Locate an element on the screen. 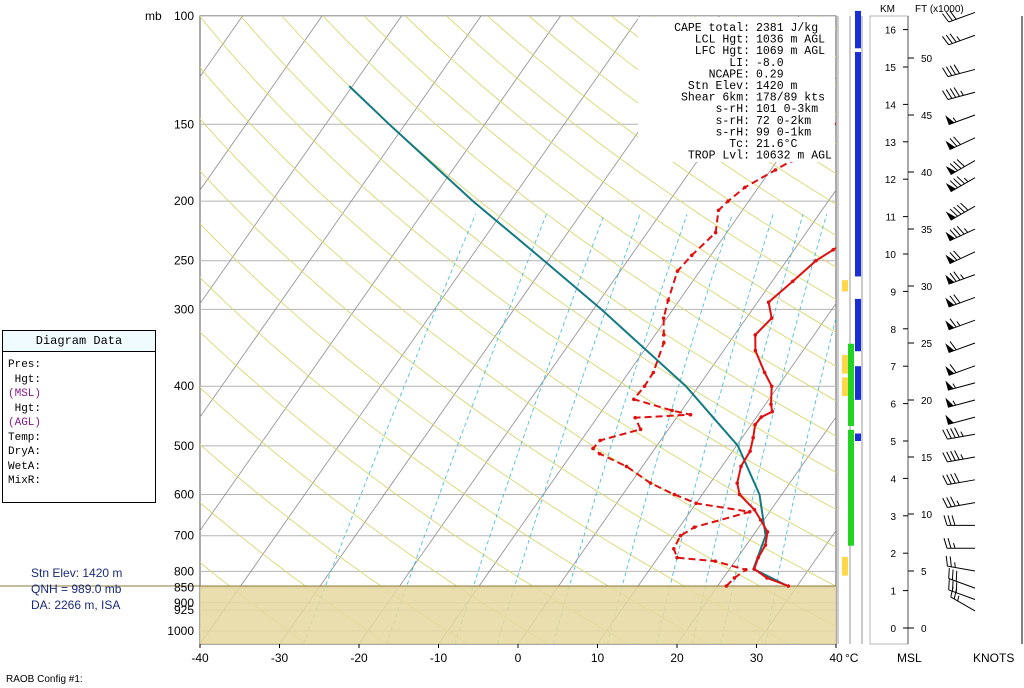 This screenshot has width=1024, height=688. index-value: 101 0-3km is located at coordinates (787, 109).